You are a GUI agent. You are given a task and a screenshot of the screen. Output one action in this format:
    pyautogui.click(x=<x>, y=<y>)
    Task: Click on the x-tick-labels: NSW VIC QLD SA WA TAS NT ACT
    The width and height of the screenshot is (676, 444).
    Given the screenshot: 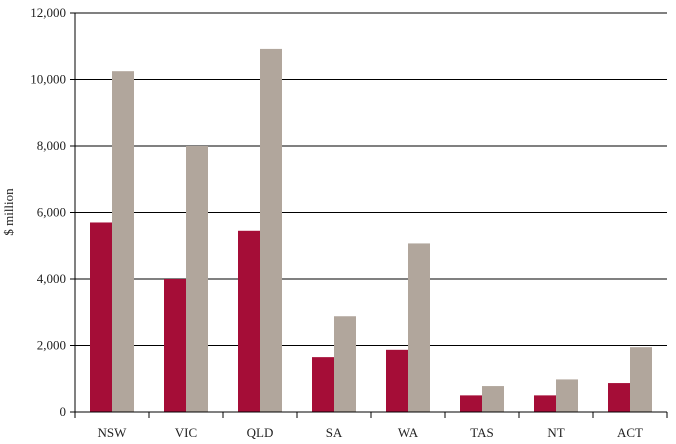 What is the action you would take?
    pyautogui.click(x=371, y=432)
    